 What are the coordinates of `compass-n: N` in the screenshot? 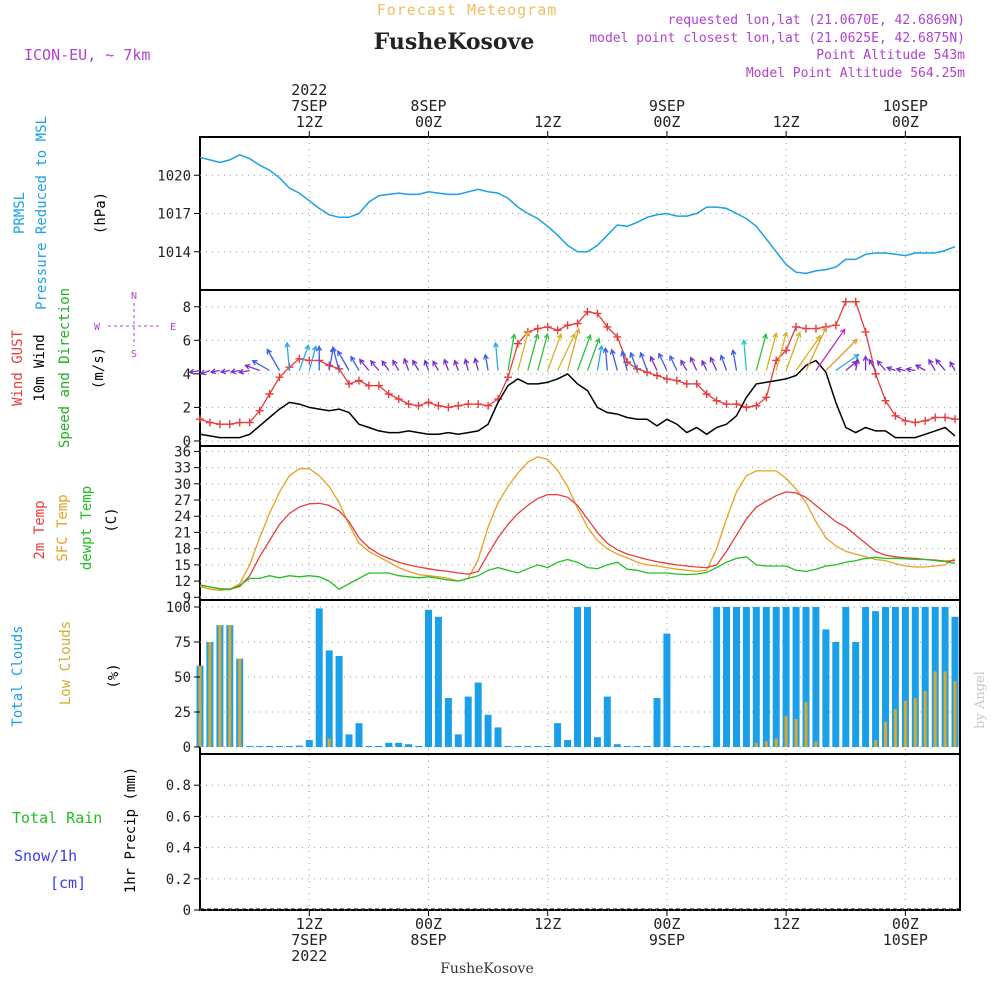 It's located at (134, 296).